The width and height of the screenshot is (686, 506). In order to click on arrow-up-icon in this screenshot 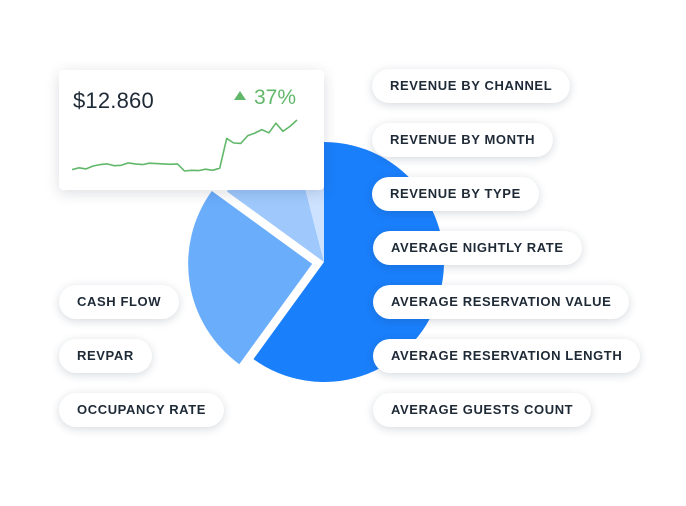, I will do `click(239, 95)`.